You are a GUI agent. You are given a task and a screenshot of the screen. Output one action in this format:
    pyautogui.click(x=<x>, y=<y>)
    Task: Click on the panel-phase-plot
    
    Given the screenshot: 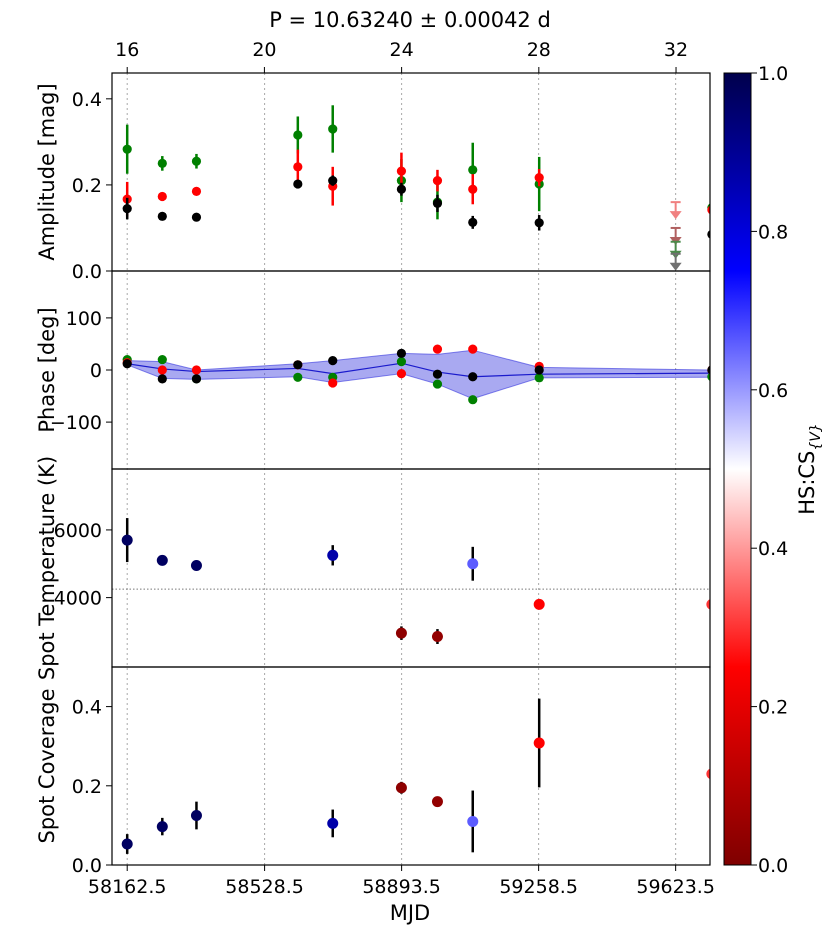 What is the action you would take?
    pyautogui.click(x=416, y=374)
    